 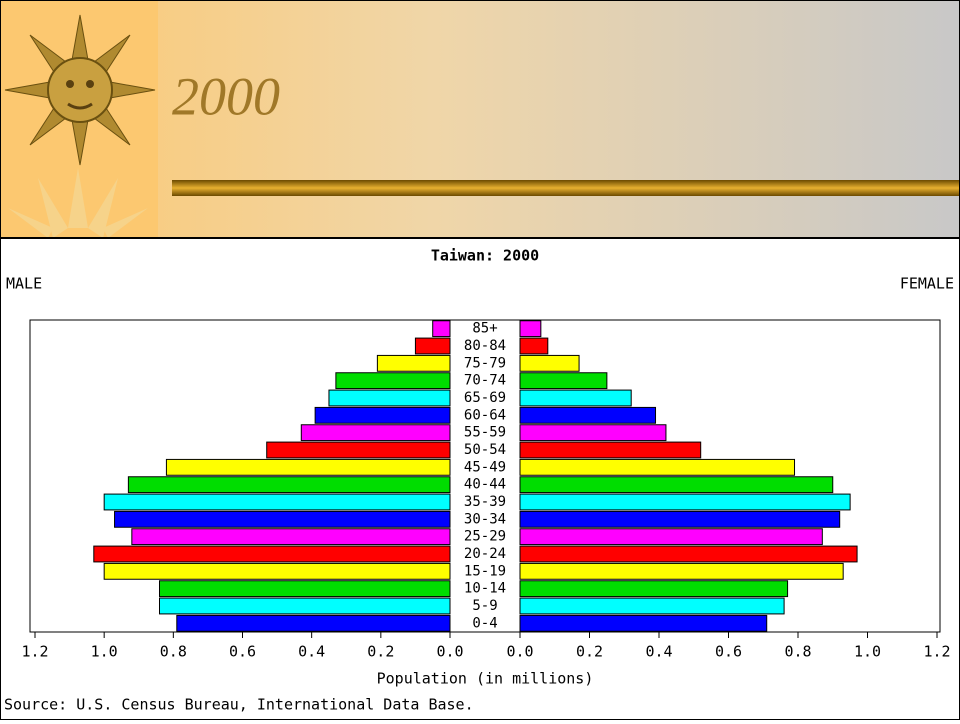 I want to click on age-label: 75-79, so click(x=485, y=363).